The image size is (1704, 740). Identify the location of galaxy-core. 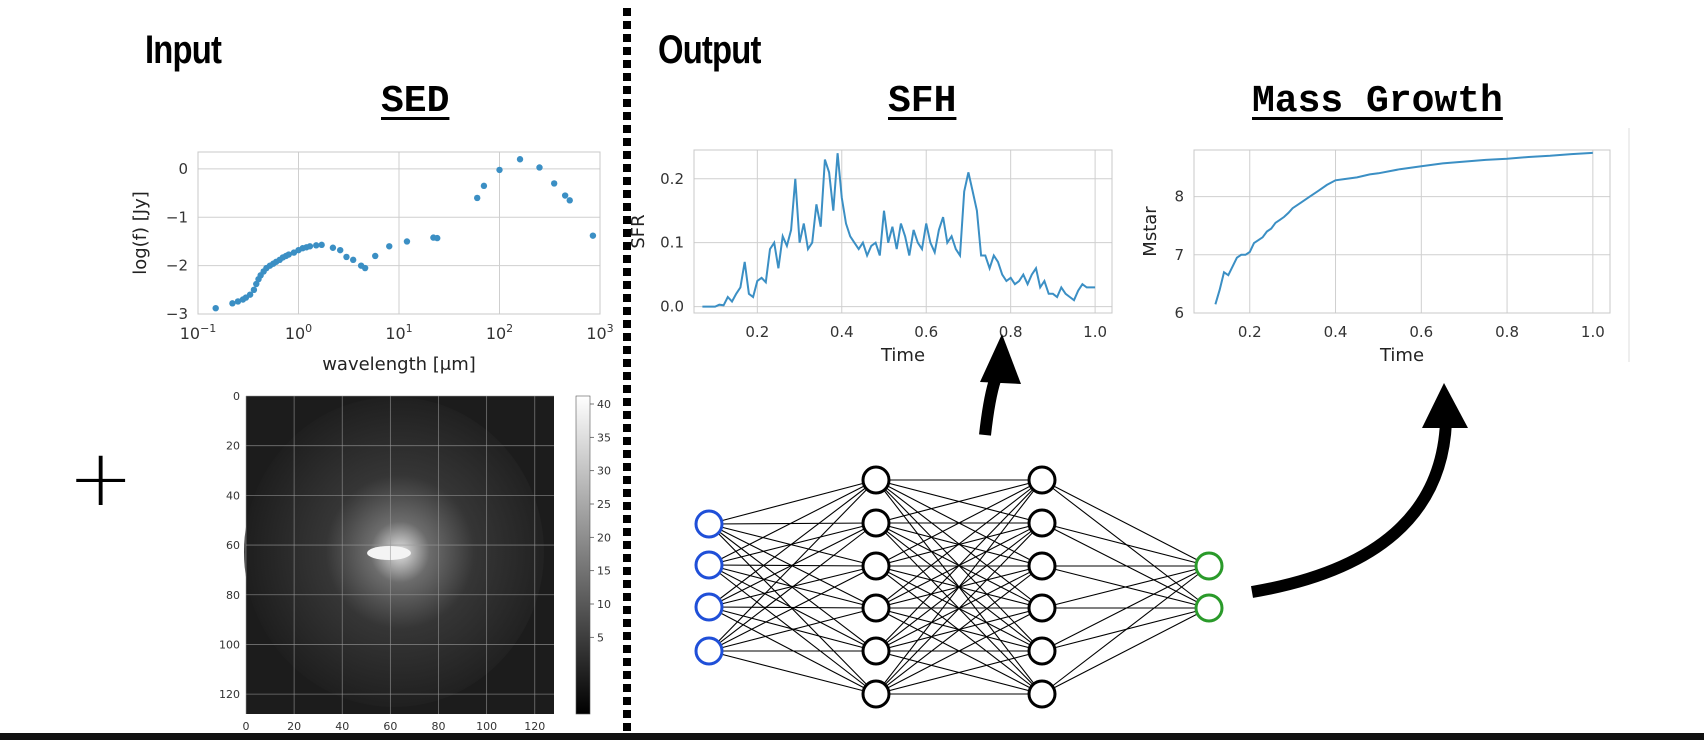
(389, 553).